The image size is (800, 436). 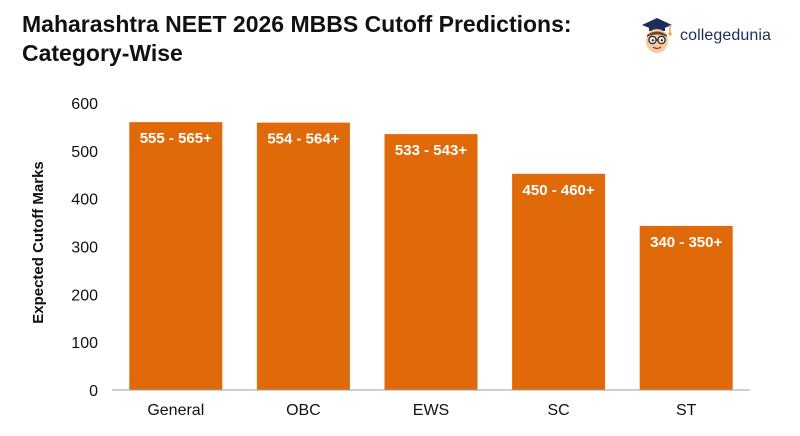 I want to click on y-tick-label: 200, so click(x=84, y=295).